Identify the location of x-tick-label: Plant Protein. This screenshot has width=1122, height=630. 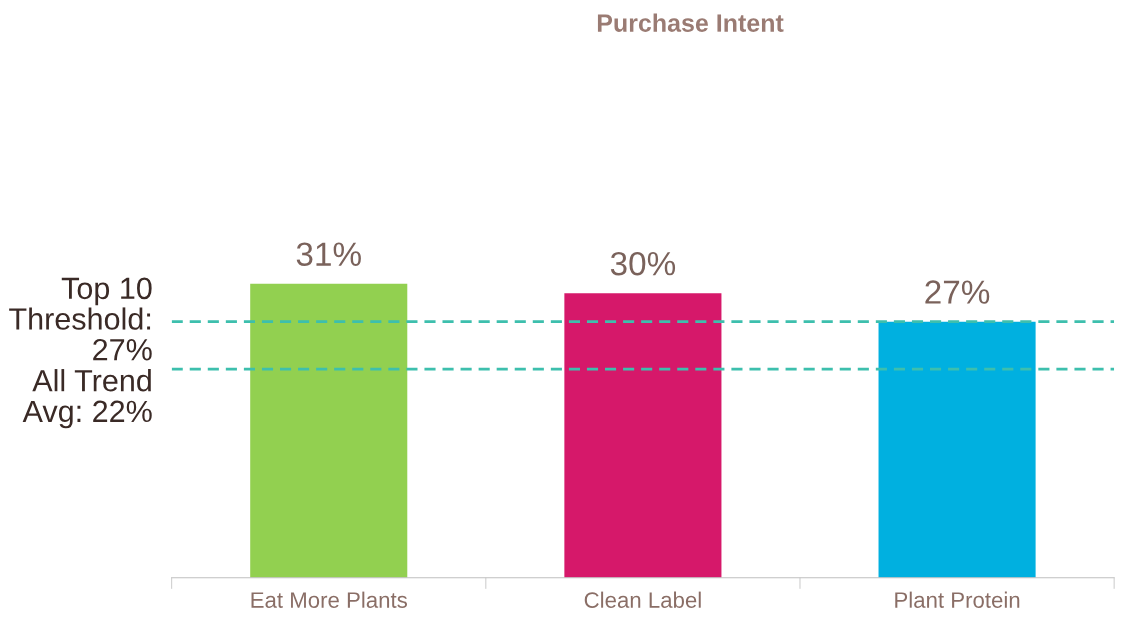
(957, 599).